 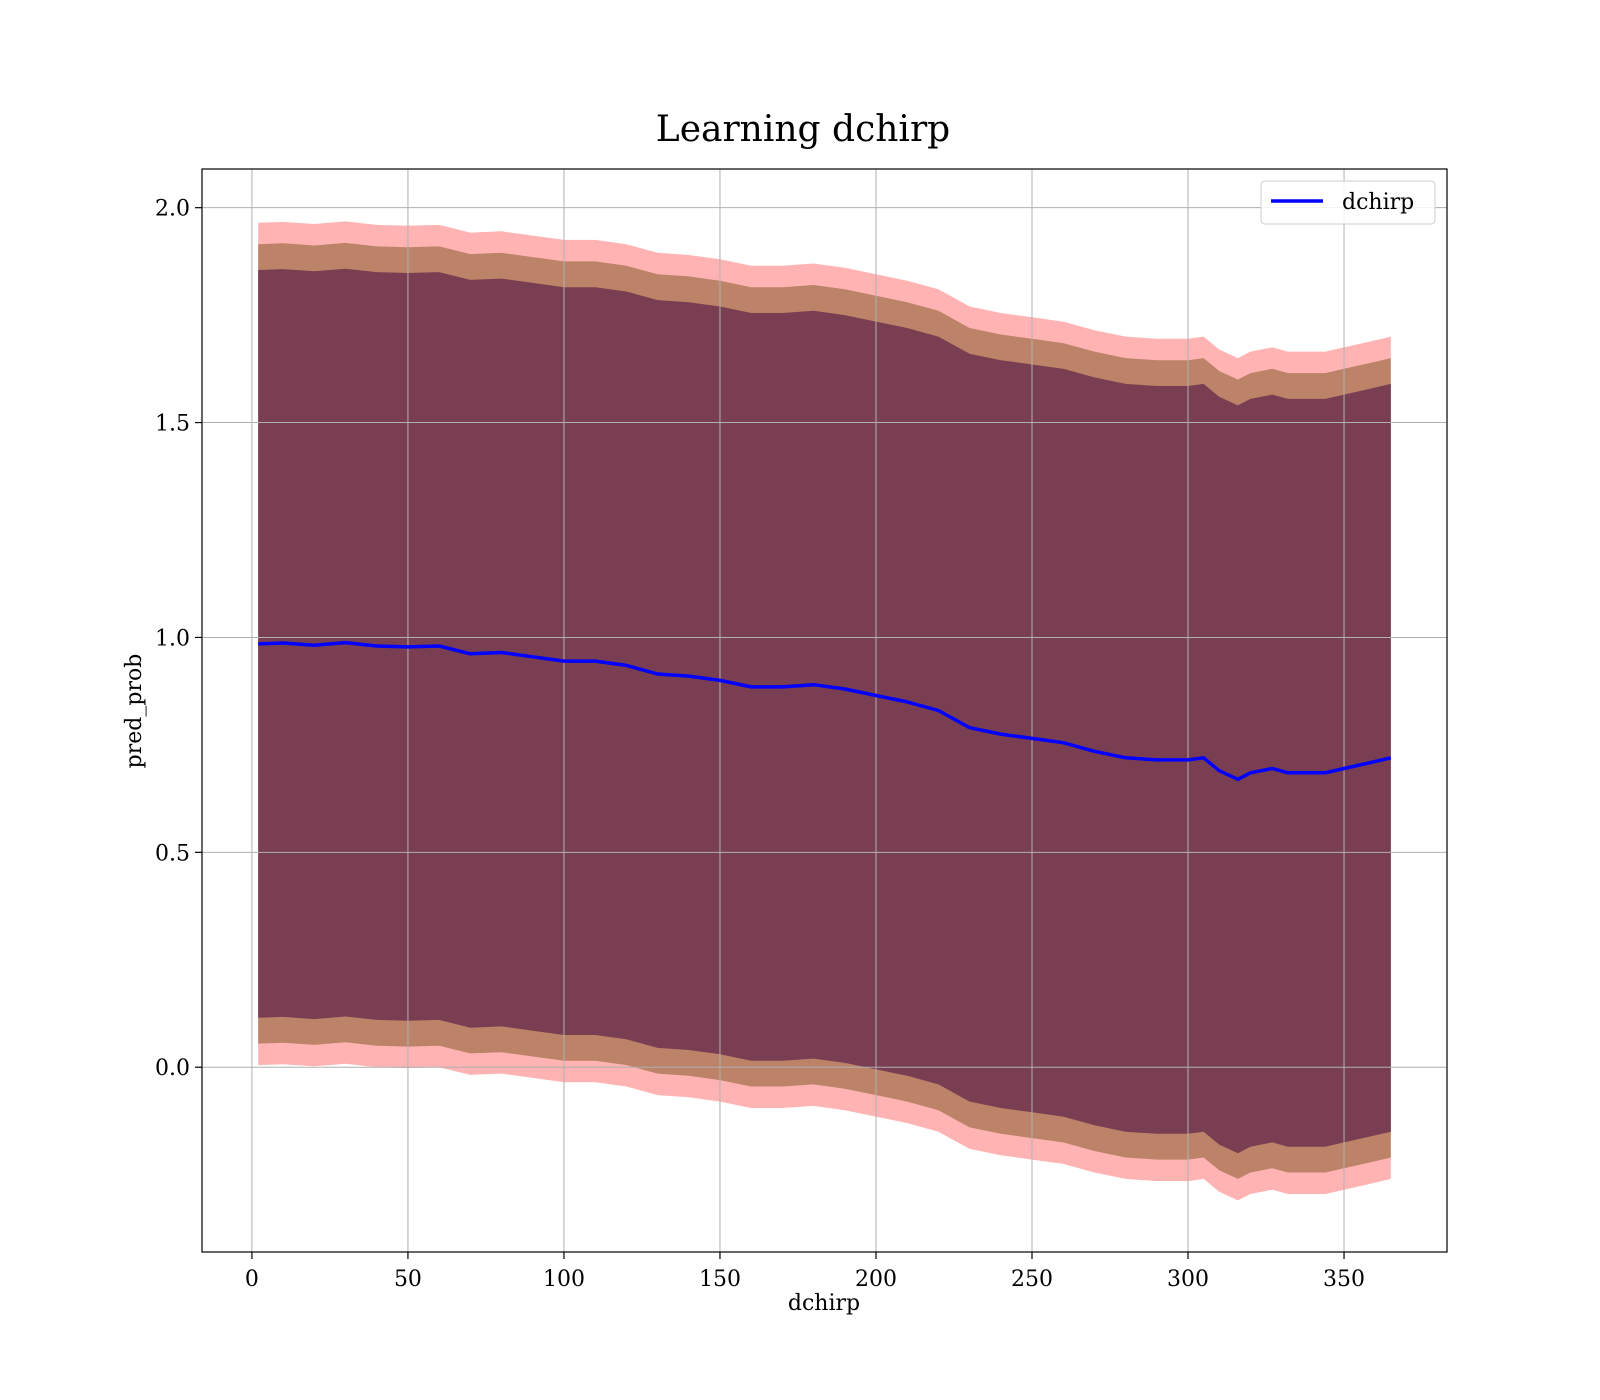 What do you see at coordinates (172, 1068) in the screenshot?
I see `y-tick-label-0: 0.0` at bounding box center [172, 1068].